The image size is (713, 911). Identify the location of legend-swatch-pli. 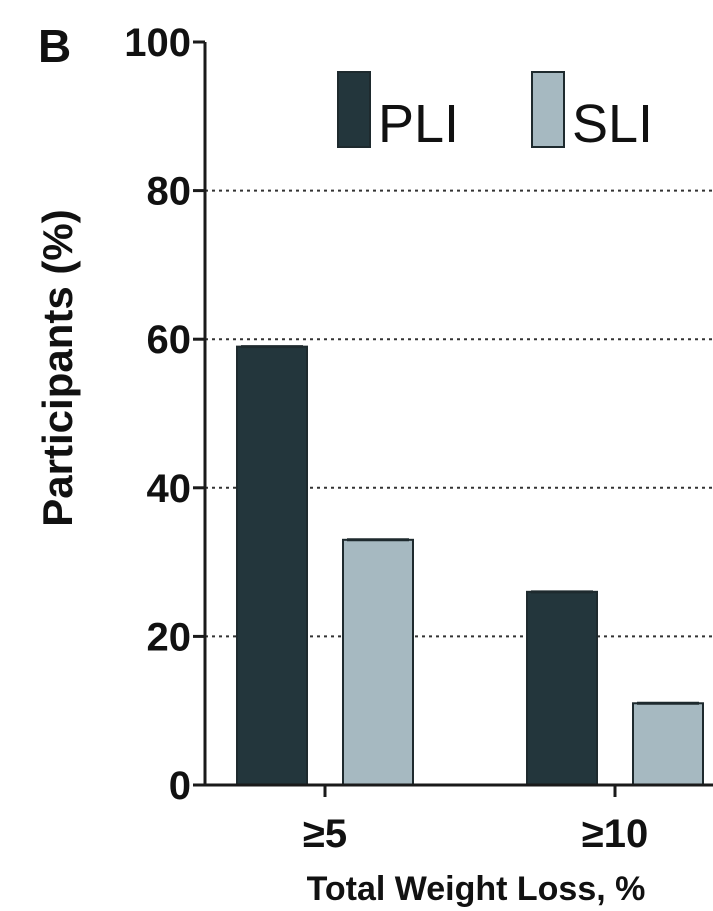
(354, 109).